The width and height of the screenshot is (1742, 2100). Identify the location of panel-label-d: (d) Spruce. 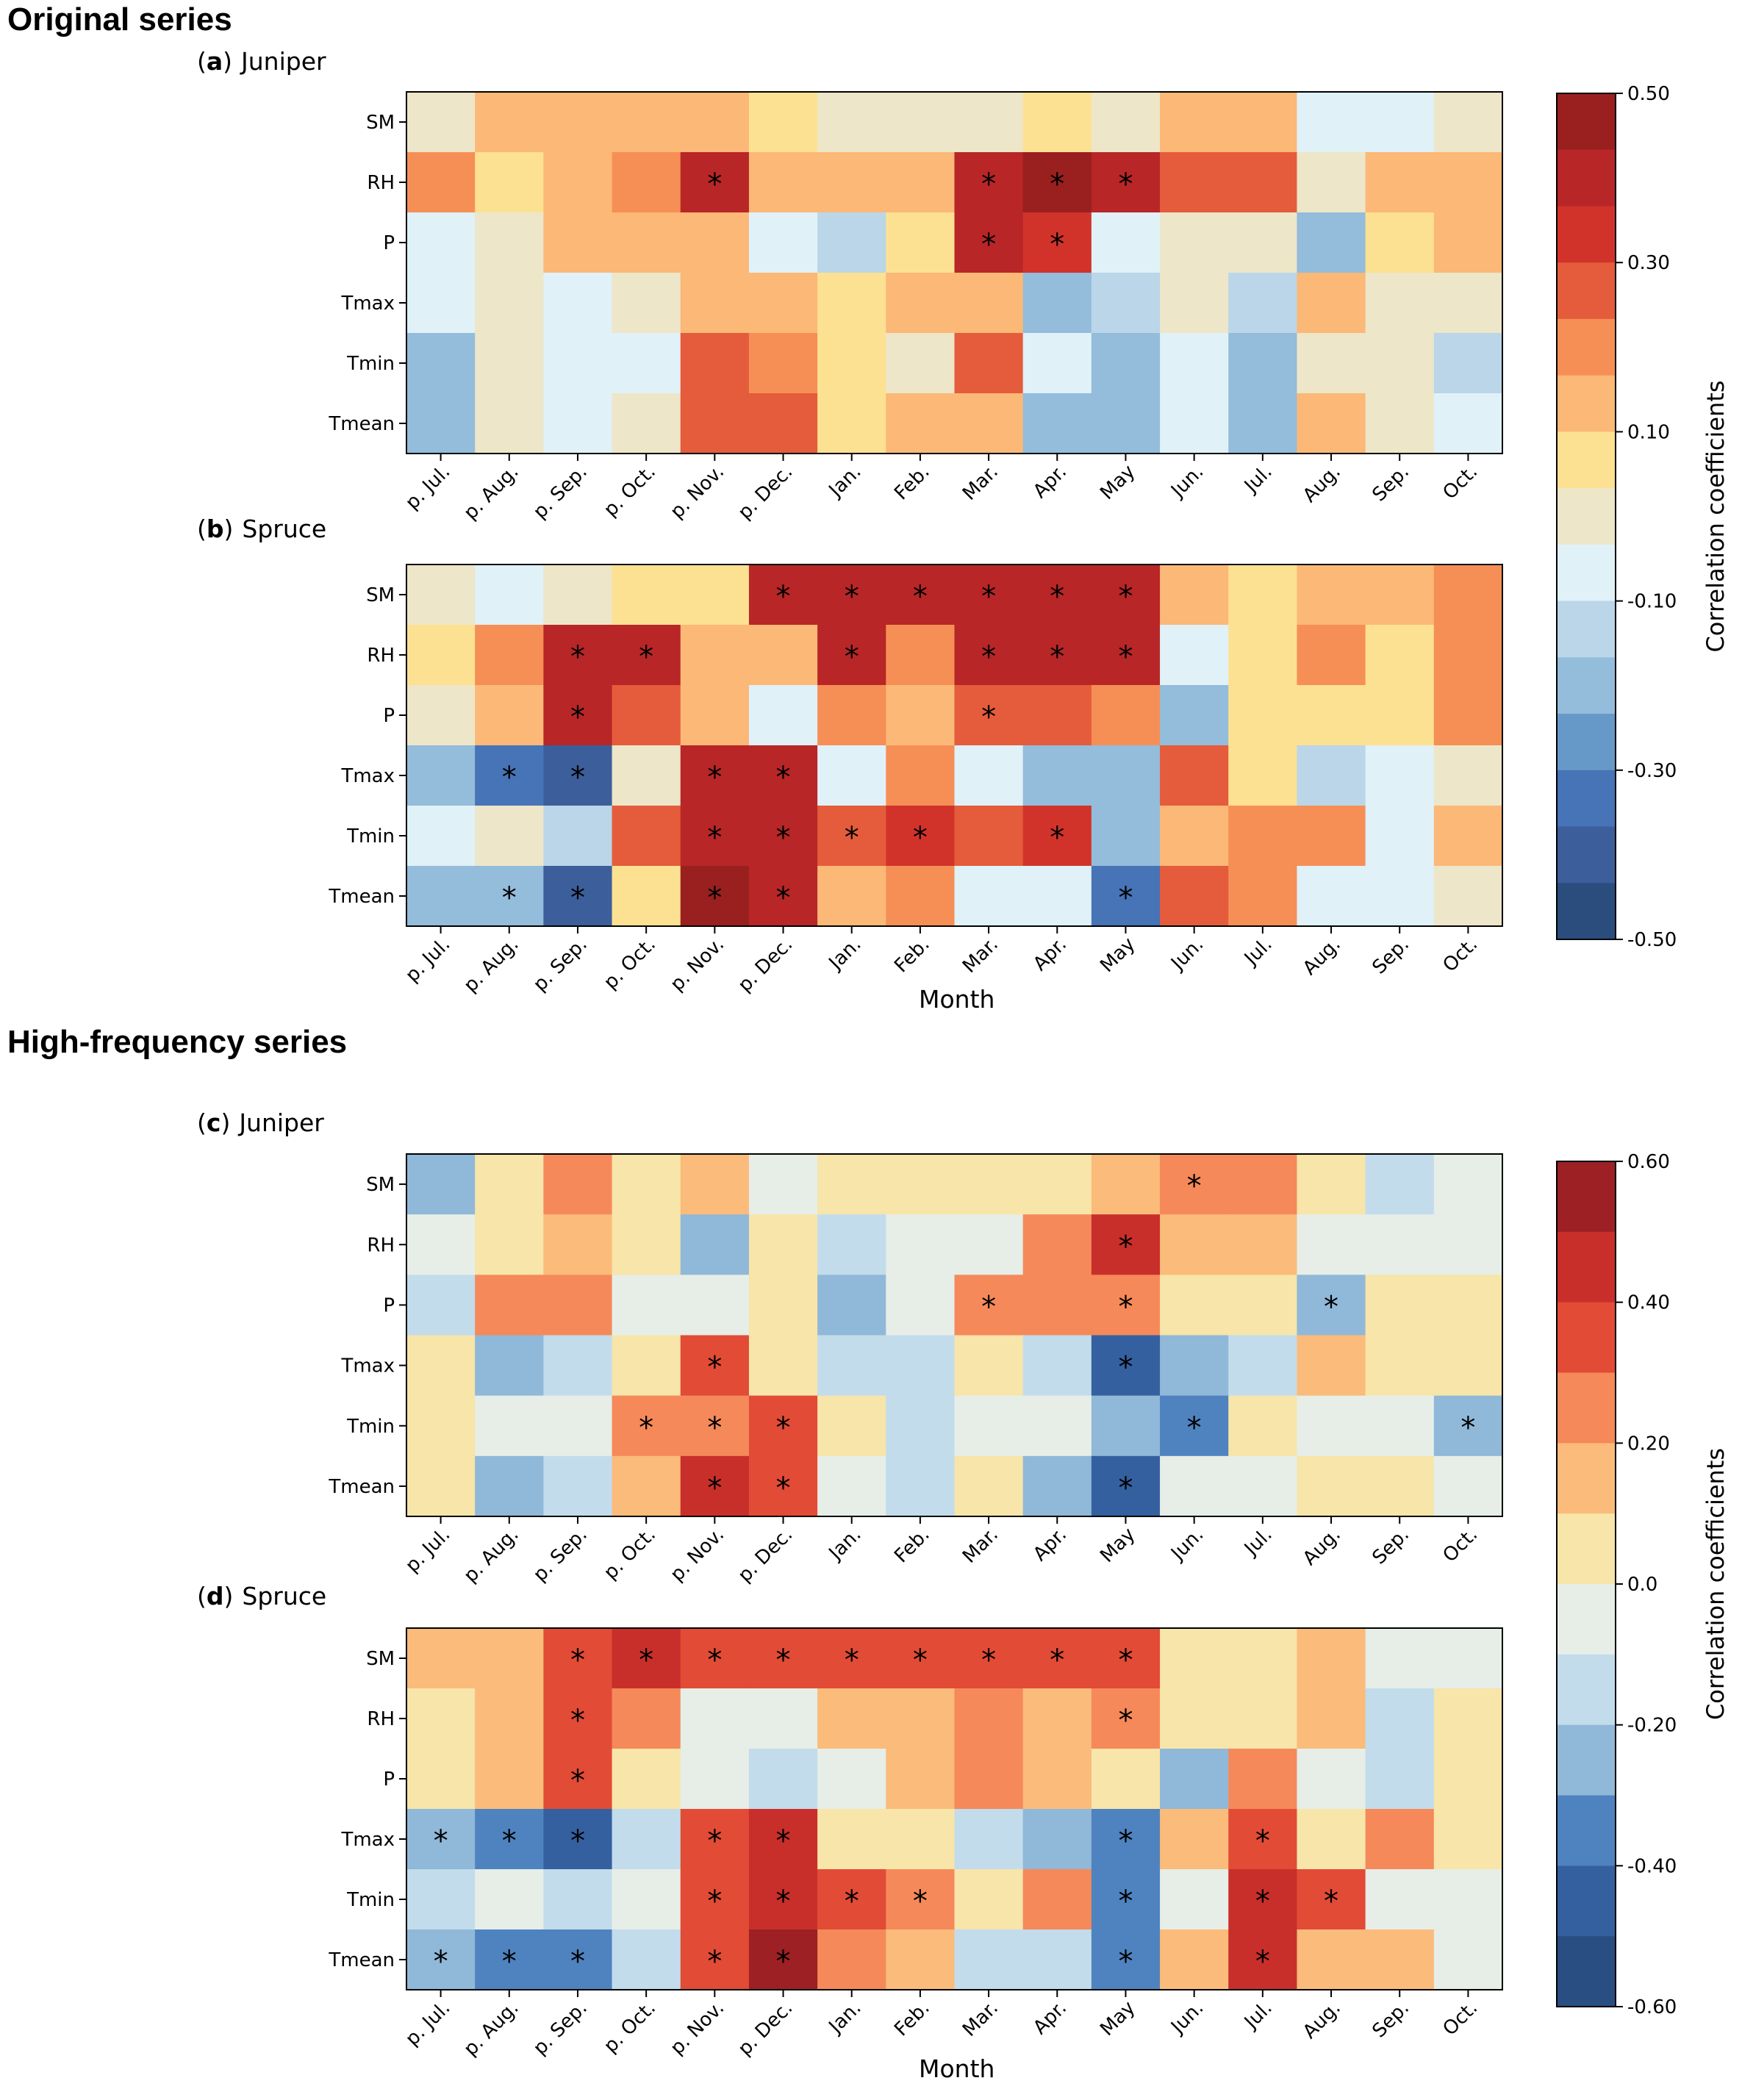
(262, 1596).